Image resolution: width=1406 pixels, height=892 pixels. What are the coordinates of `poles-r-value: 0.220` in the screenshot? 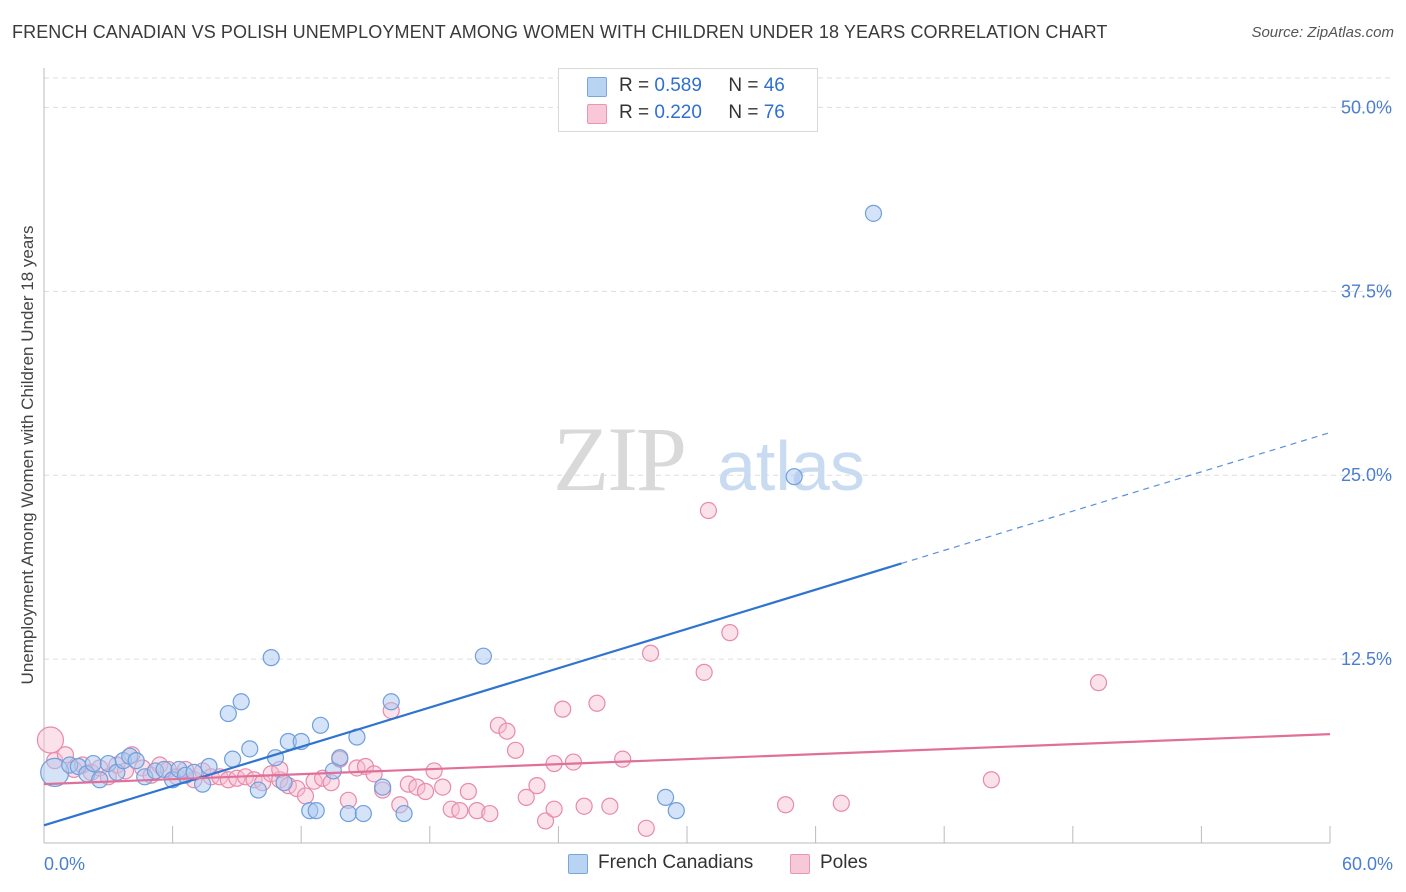 It's located at (678, 112).